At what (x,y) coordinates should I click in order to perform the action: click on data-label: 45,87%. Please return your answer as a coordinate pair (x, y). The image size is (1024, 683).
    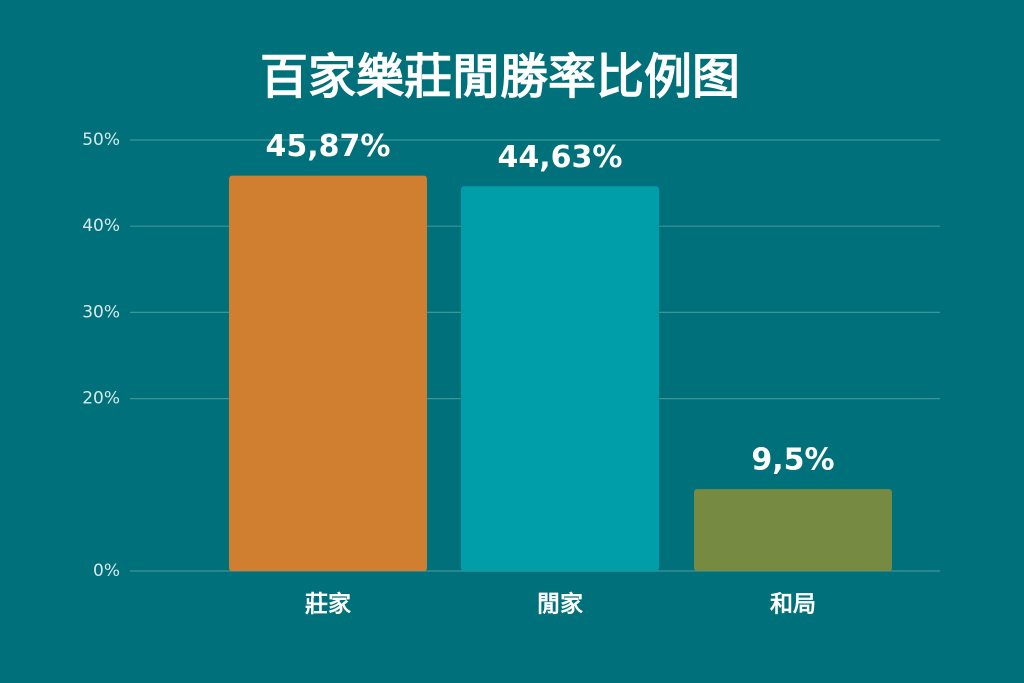
    Looking at the image, I should click on (328, 146).